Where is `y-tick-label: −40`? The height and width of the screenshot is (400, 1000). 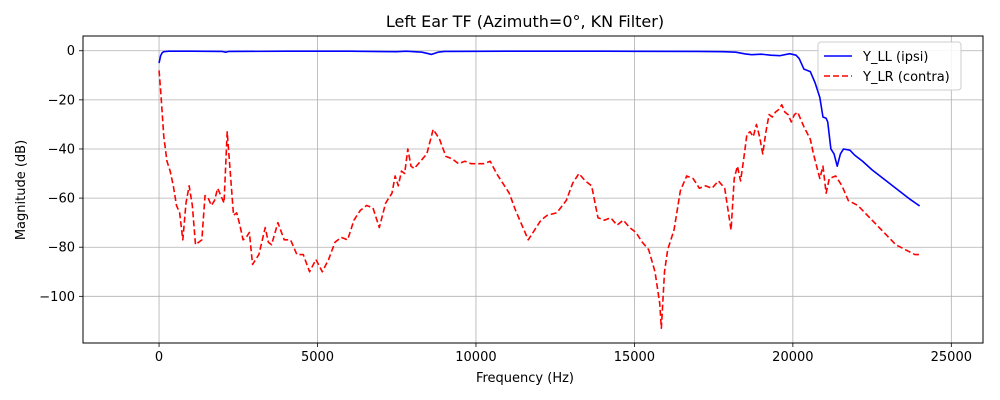 y-tick-label: −40 is located at coordinates (61, 149).